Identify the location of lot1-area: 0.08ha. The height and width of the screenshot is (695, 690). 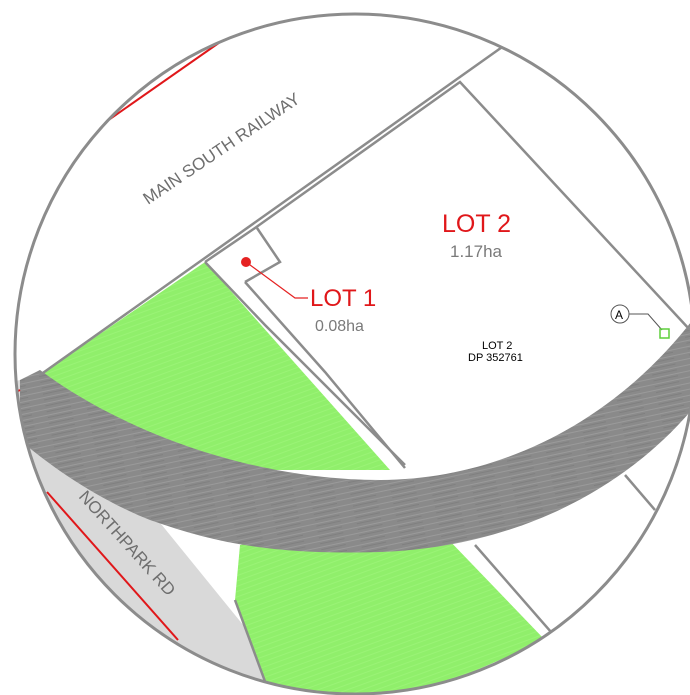
(339, 326).